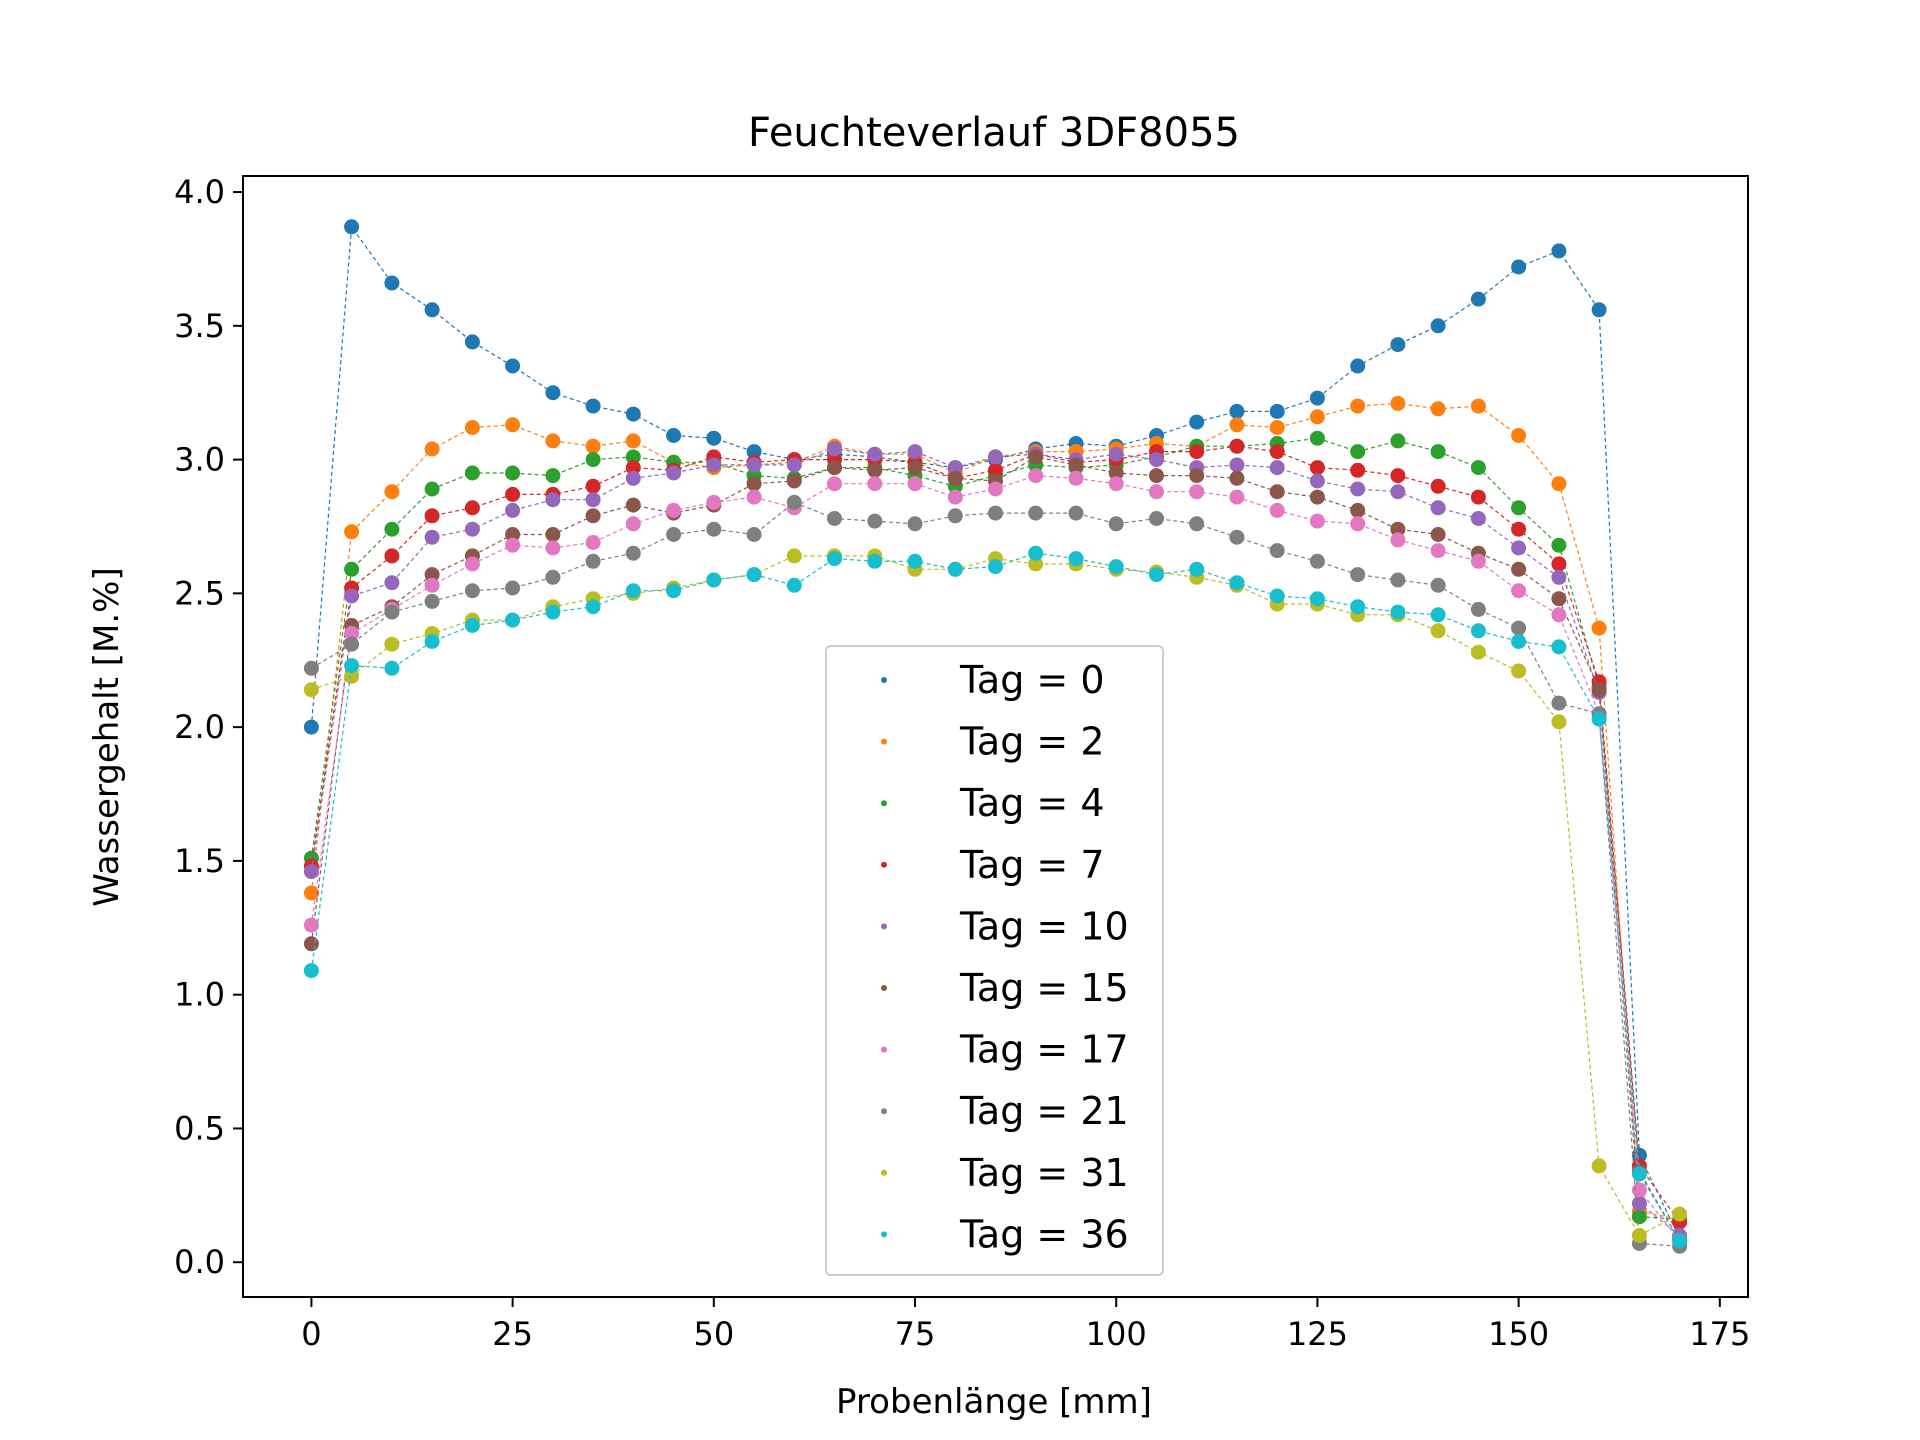 The image size is (1920, 1440). I want to click on legend-label: Tag = 15, so click(1044, 988).